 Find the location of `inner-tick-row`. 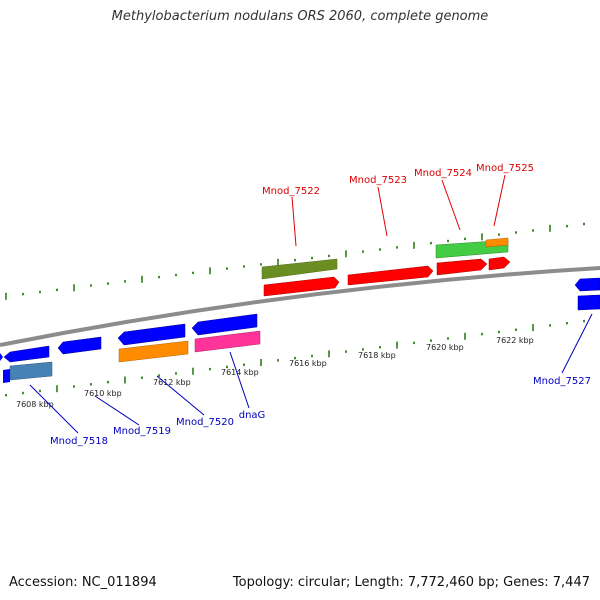

inner-tick-row is located at coordinates (295, 358).